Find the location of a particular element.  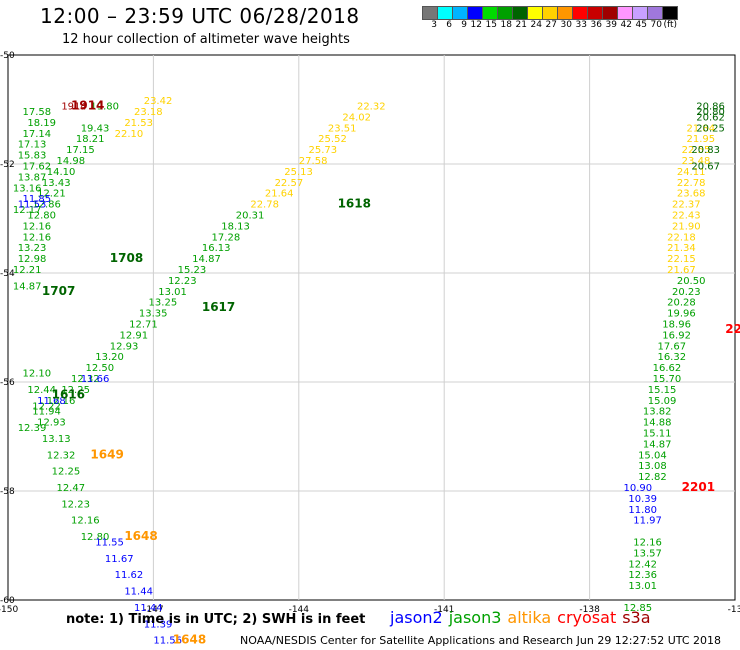

wave-height-label: 11.66 is located at coordinates (95, 379).